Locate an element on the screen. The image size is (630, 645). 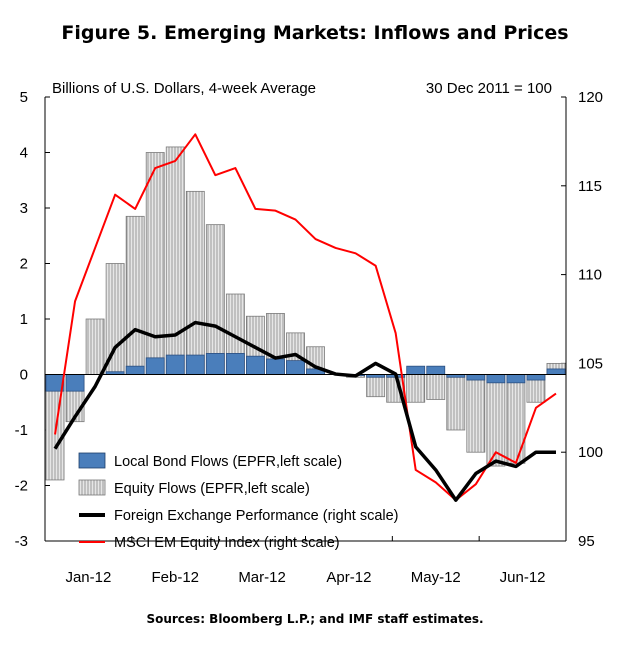
left-tick-label: 2 is located at coordinates (24, 264).